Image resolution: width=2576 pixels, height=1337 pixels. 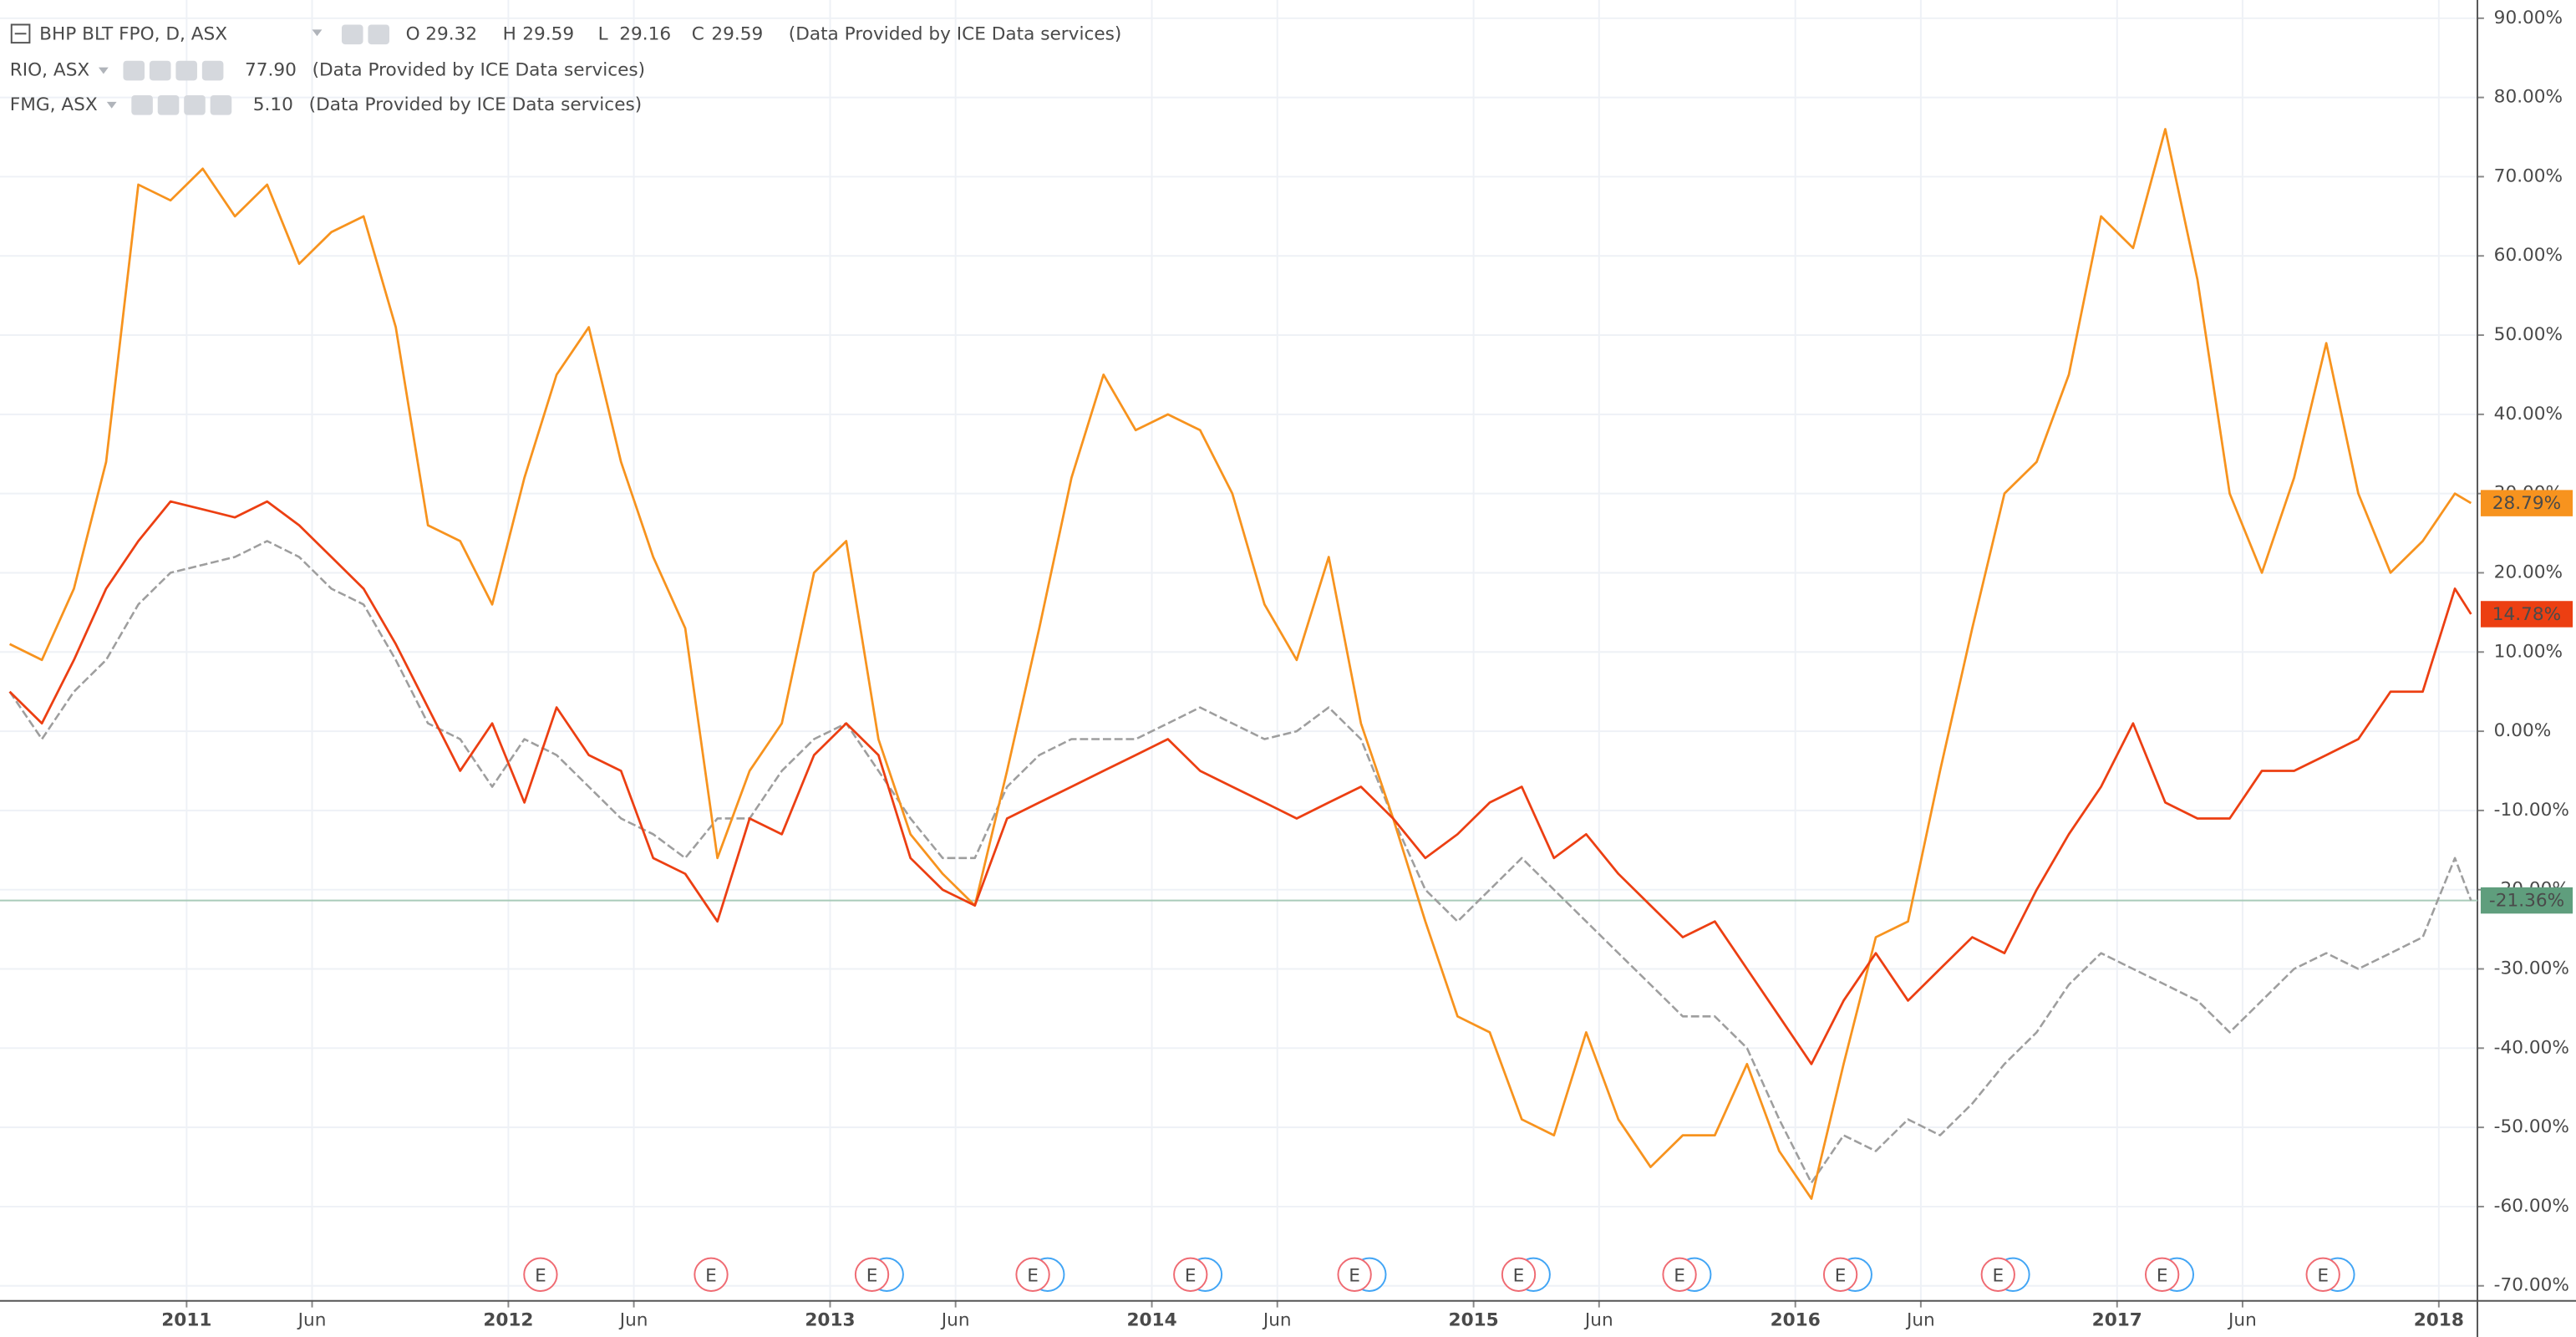 What do you see at coordinates (1474, 1319) in the screenshot?
I see `x-tick-label: 2015` at bounding box center [1474, 1319].